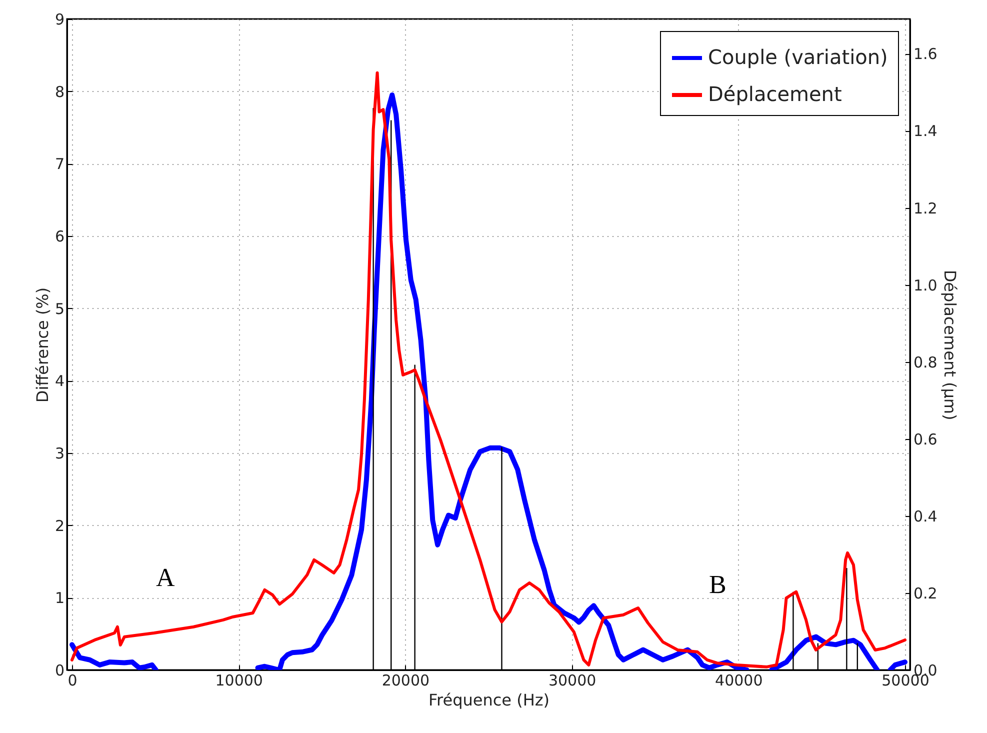 Image resolution: width=987 pixels, height=733 pixels. What do you see at coordinates (59, 237) in the screenshot?
I see `y-tick-label: 6` at bounding box center [59, 237].